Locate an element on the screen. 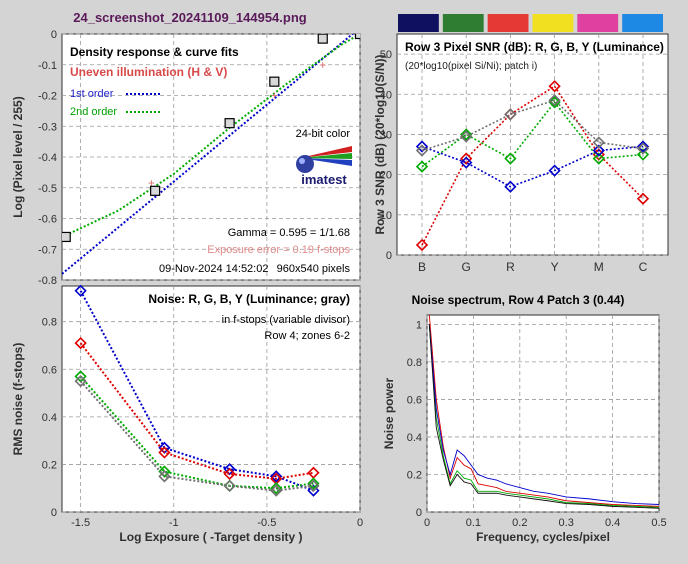 This screenshot has height=564, width=688. illum-point: + is located at coordinates (322, 65).